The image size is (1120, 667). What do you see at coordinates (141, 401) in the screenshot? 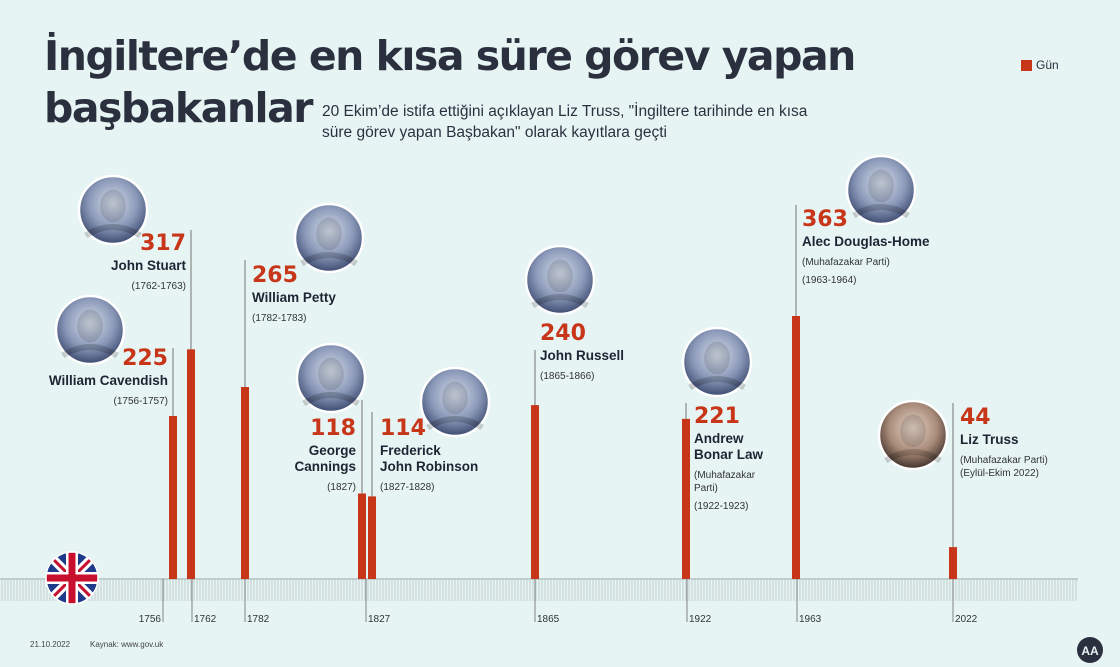
I see `data-label-years: (1756-1757)` at bounding box center [141, 401].